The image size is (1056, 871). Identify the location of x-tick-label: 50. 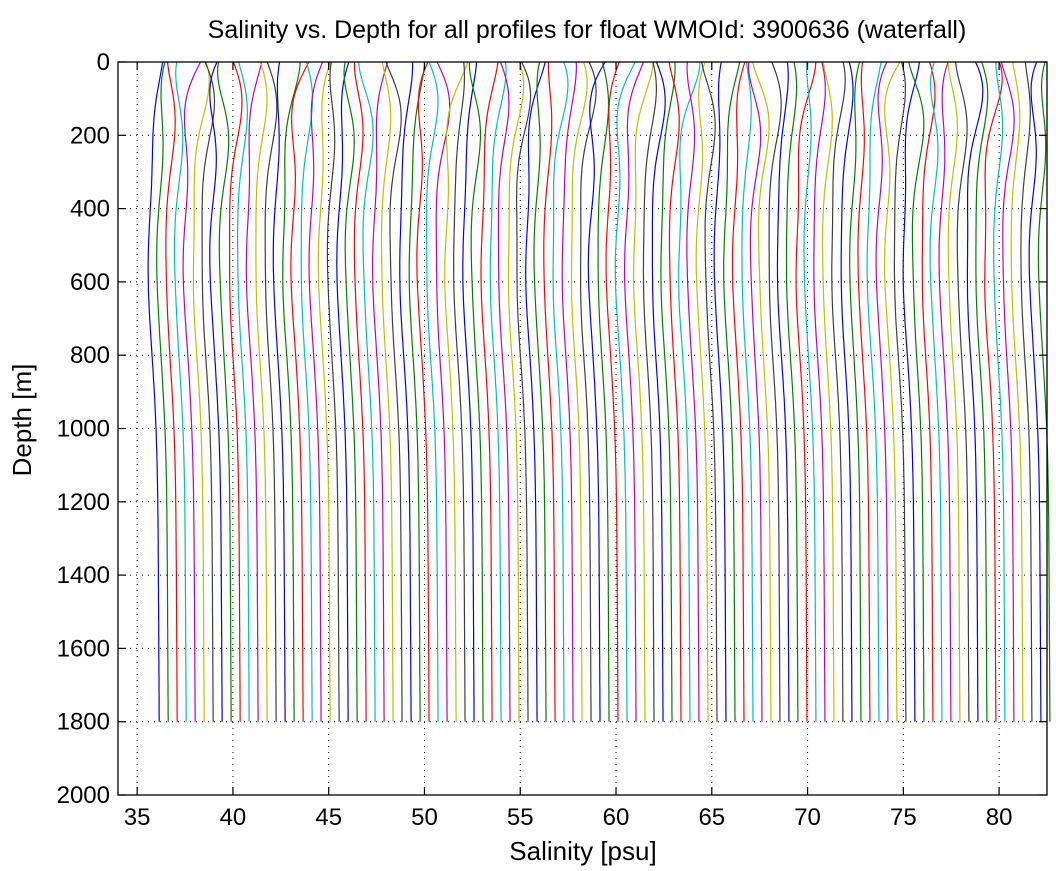
(424, 817).